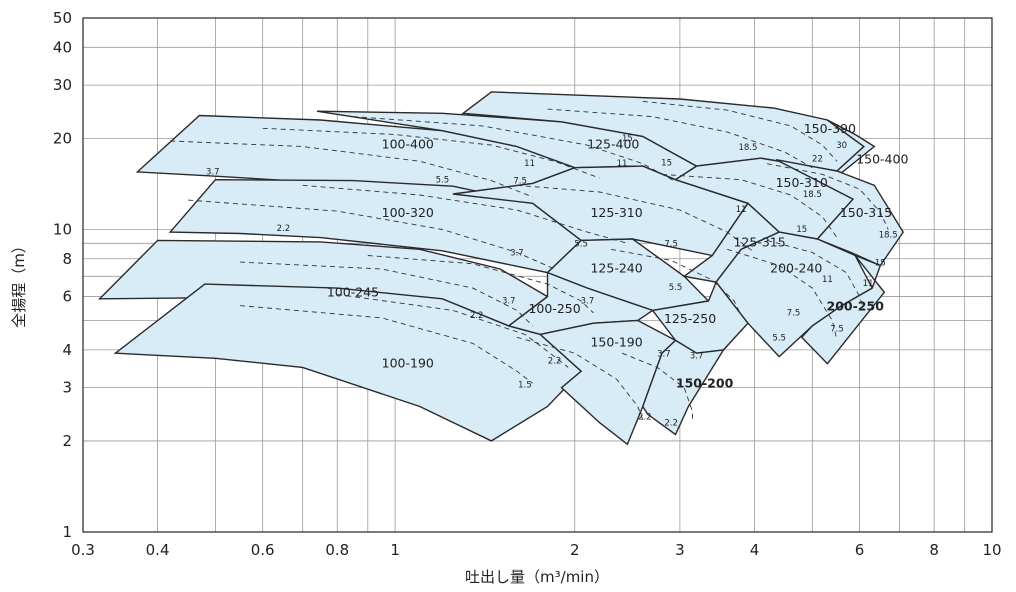 The image size is (1016, 592). Describe the element at coordinates (860, 550) in the screenshot. I see `x-tick-6: 6` at that location.